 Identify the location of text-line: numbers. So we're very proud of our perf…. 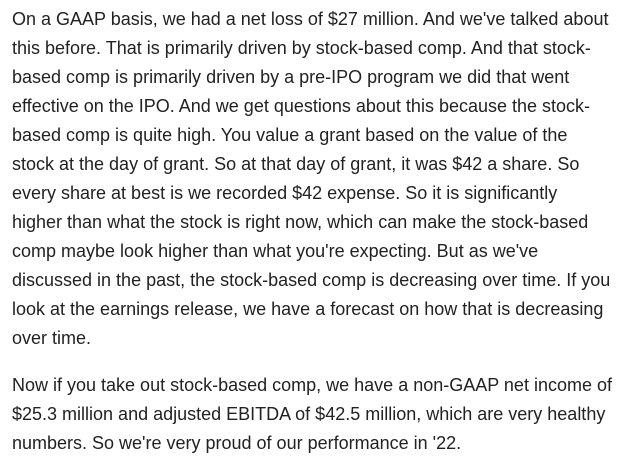
(237, 443).